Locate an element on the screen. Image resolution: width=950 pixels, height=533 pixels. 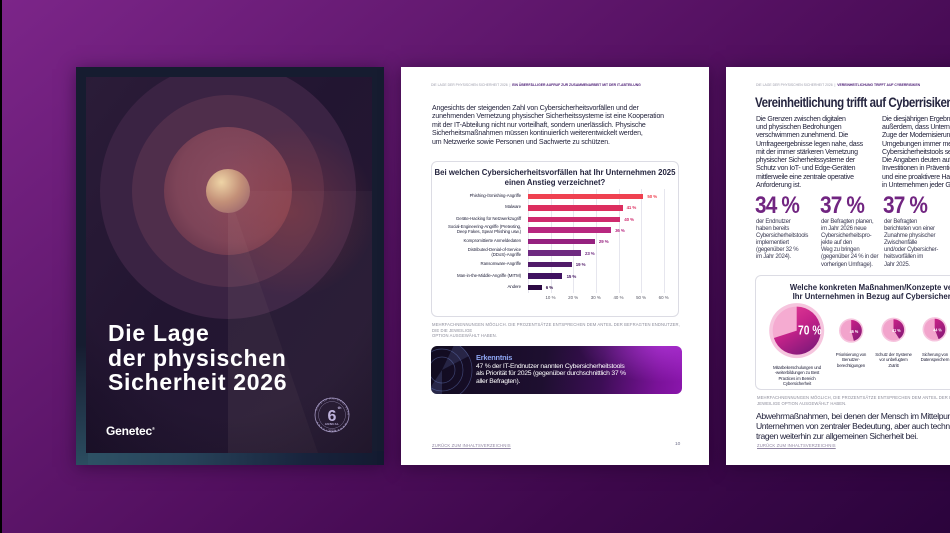
svg-text: th is located at coordinates (340, 407).